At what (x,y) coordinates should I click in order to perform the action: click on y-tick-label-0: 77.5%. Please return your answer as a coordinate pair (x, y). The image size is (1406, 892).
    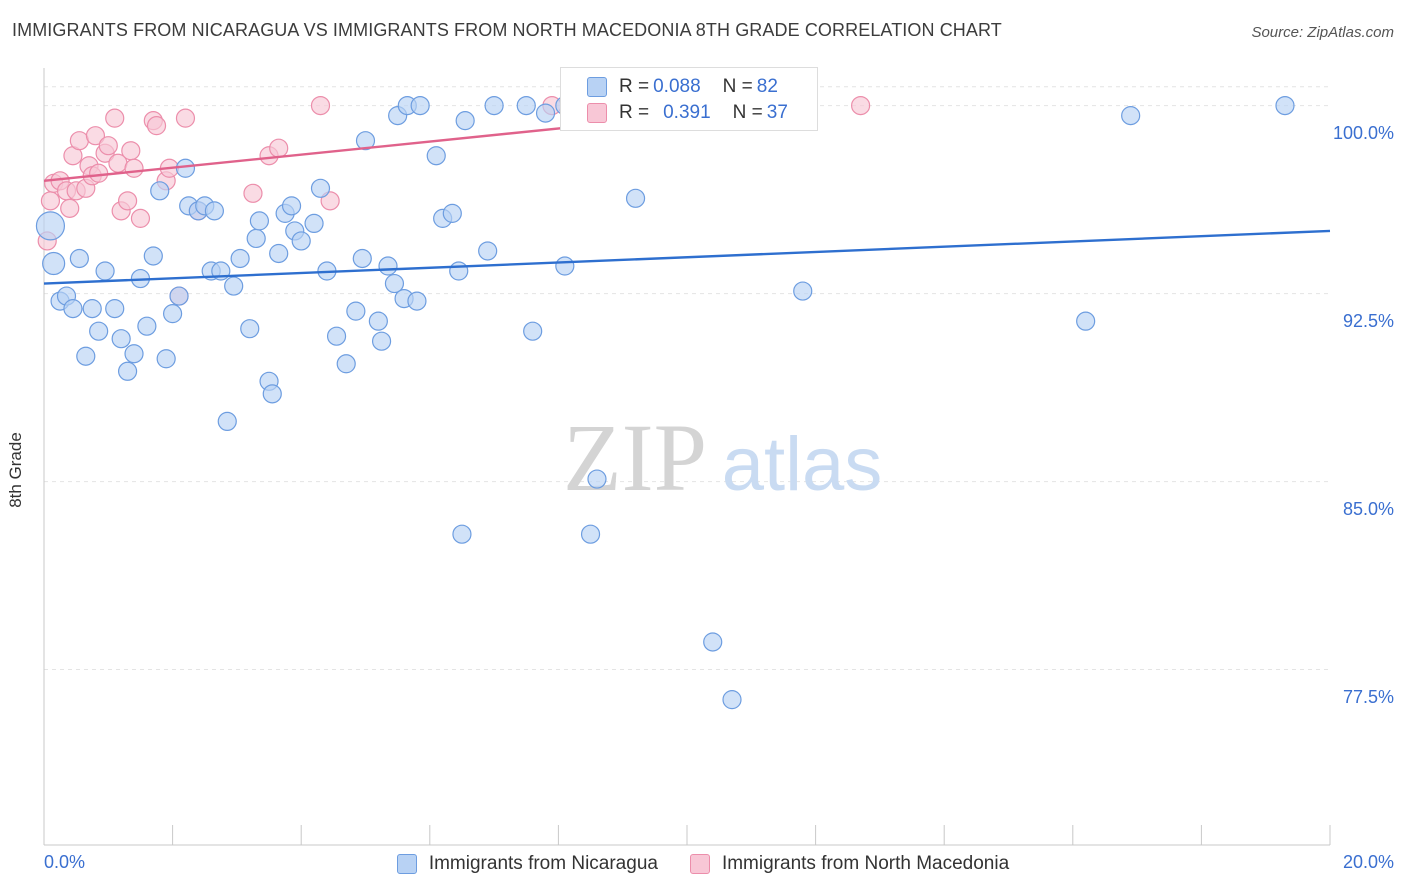
    Looking at the image, I should click on (1368, 696).